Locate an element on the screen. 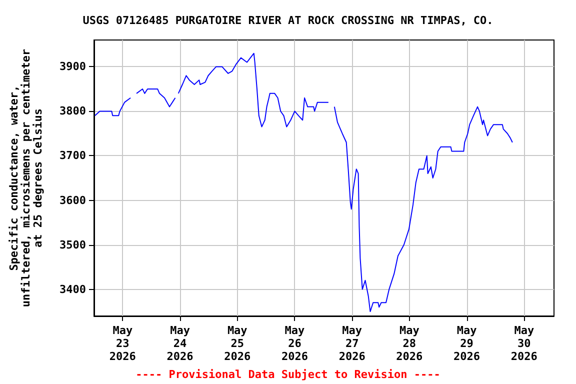  y-axis-title: Specific conductance, water, unfiltered, microsiemens per centimeter at 25 degrees Celsius is located at coordinates (26, 178).